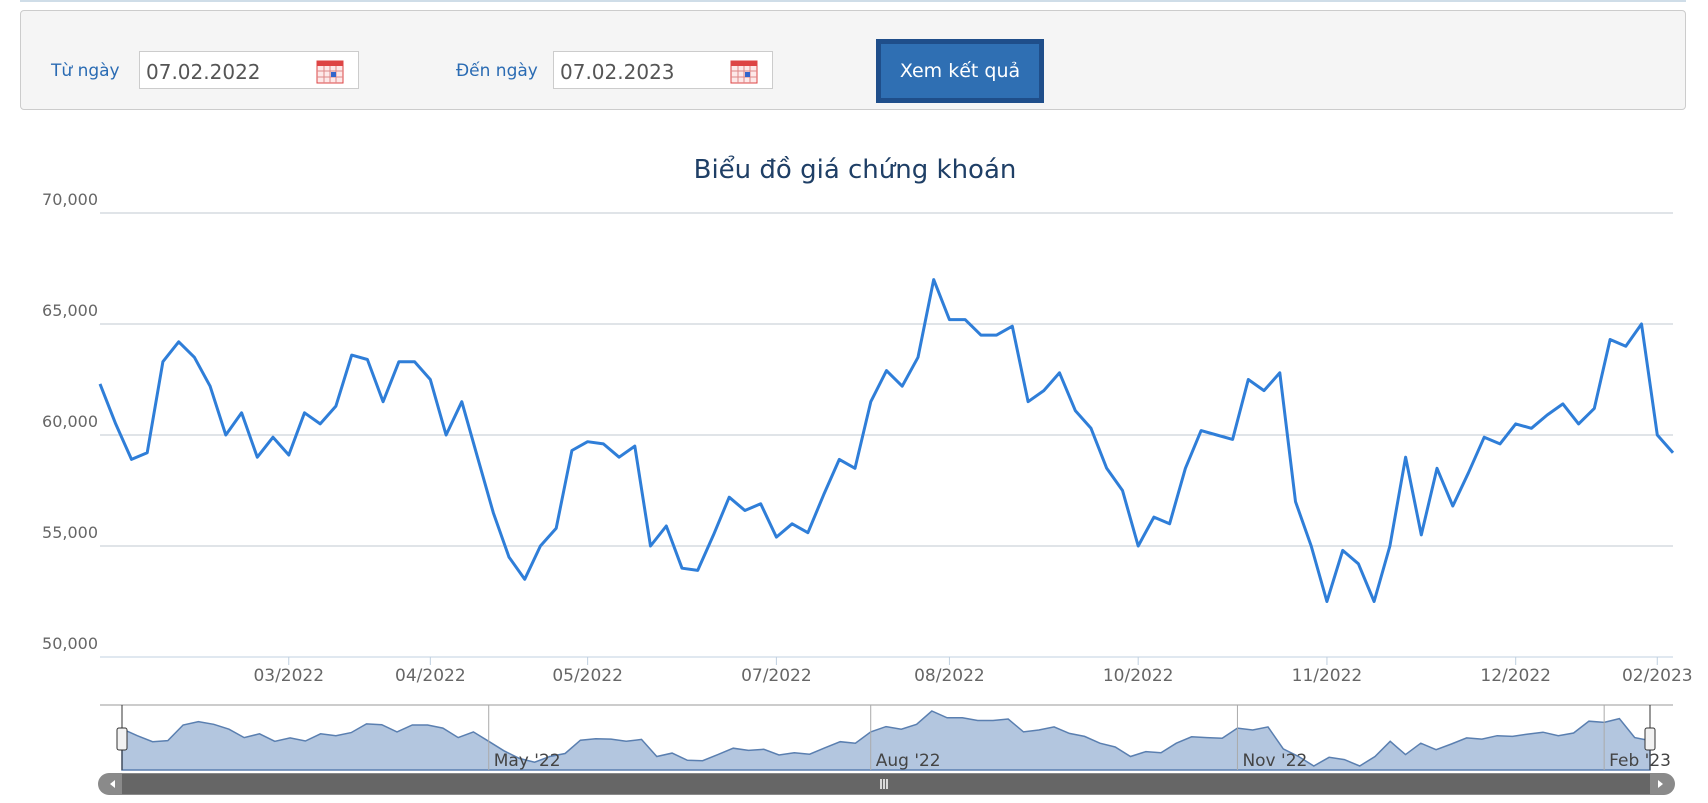  Describe the element at coordinates (430, 676) in the screenshot. I see `x-tick-label: 04/2022` at that location.